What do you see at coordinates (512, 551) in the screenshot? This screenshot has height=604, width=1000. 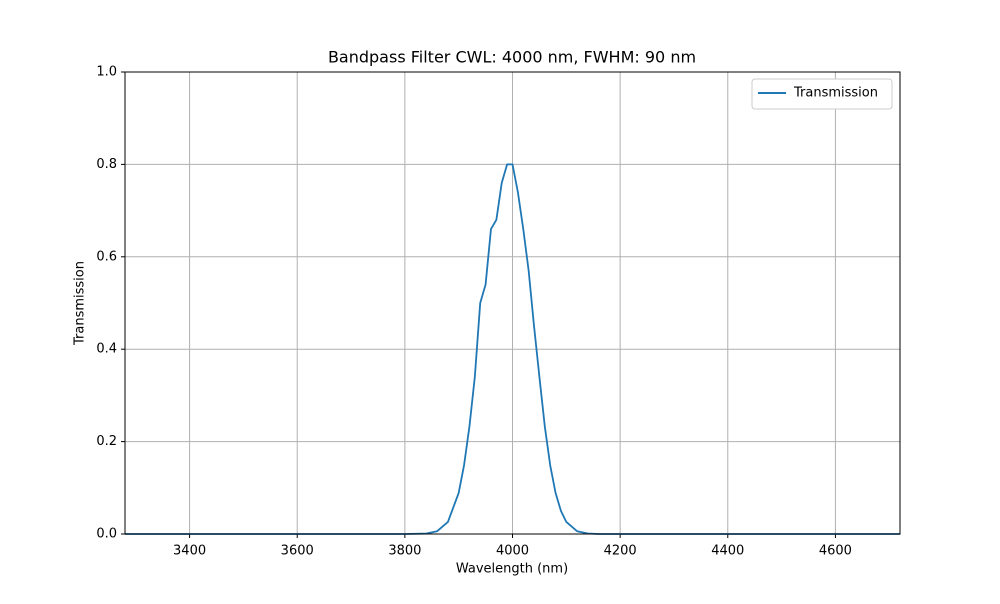 I see `x-tick-label: 4000` at bounding box center [512, 551].